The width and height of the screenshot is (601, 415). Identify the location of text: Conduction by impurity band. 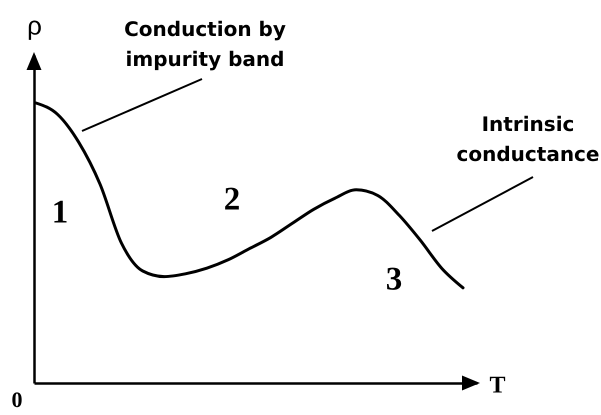
(205, 44).